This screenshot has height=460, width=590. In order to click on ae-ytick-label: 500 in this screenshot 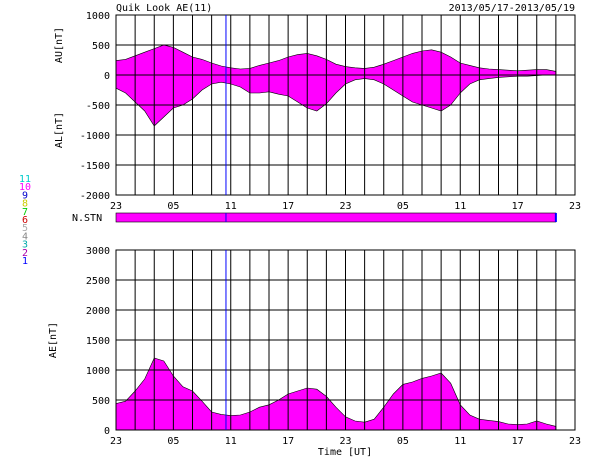, I will do `click(101, 401)`.